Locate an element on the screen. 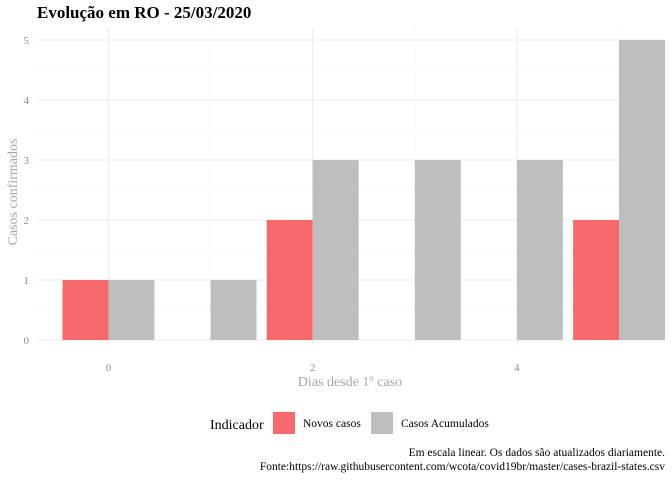 This screenshot has width=672, height=480. legend-title: Indicador is located at coordinates (237, 425).